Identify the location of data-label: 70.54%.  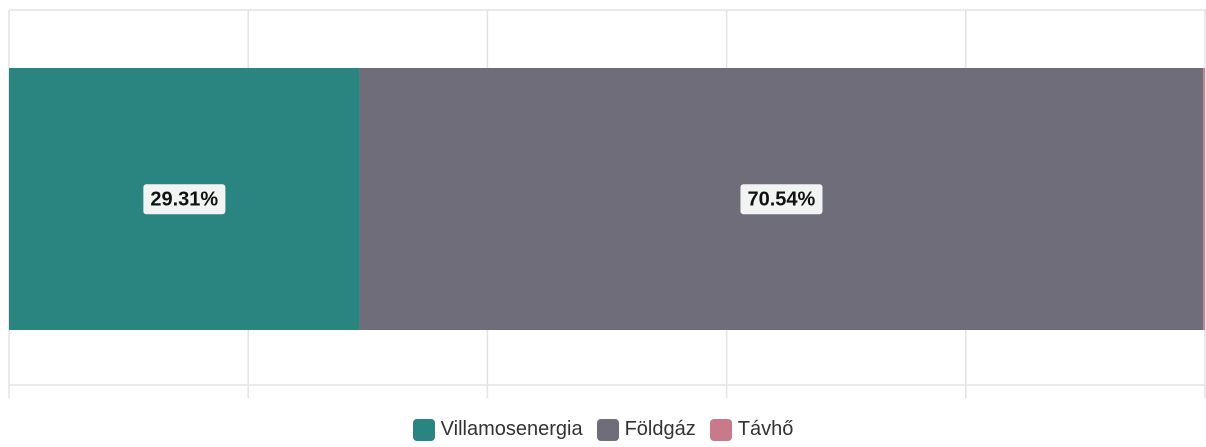
(781, 199).